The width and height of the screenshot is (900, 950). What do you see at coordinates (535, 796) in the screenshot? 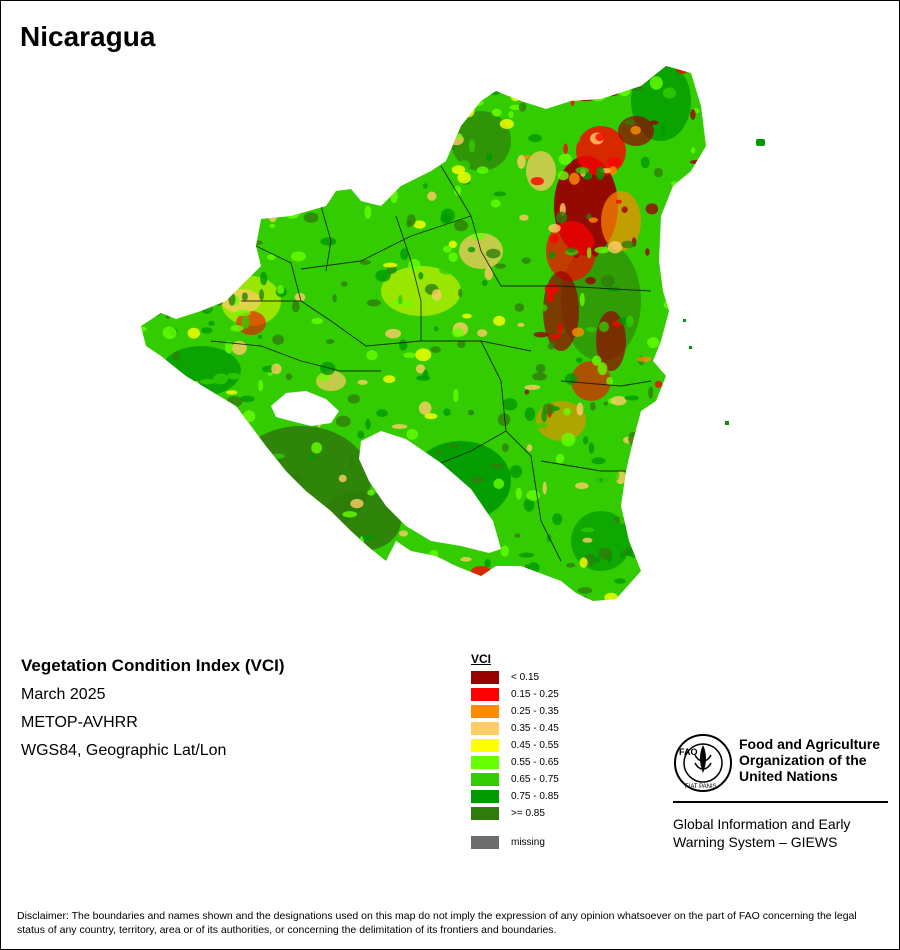
I see `legend-label: 0.75 - 0.85` at bounding box center [535, 796].